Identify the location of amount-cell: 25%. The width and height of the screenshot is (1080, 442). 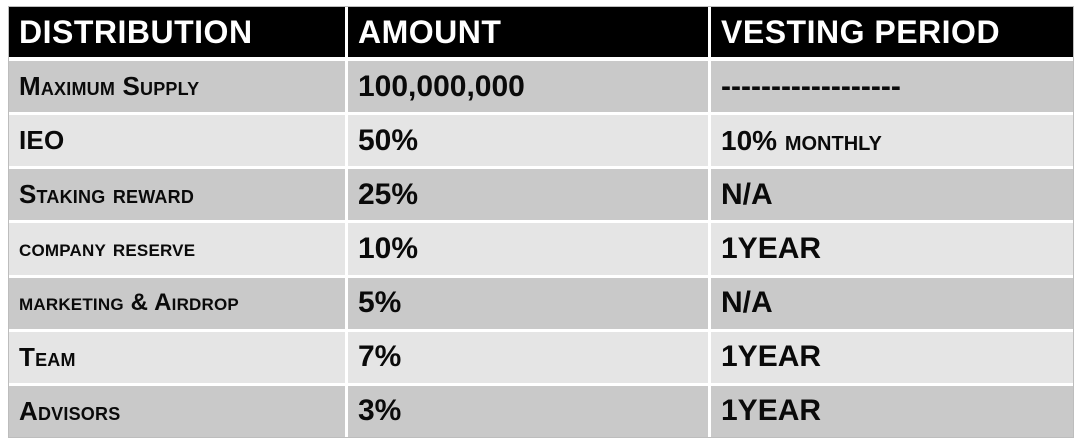
(529, 196).